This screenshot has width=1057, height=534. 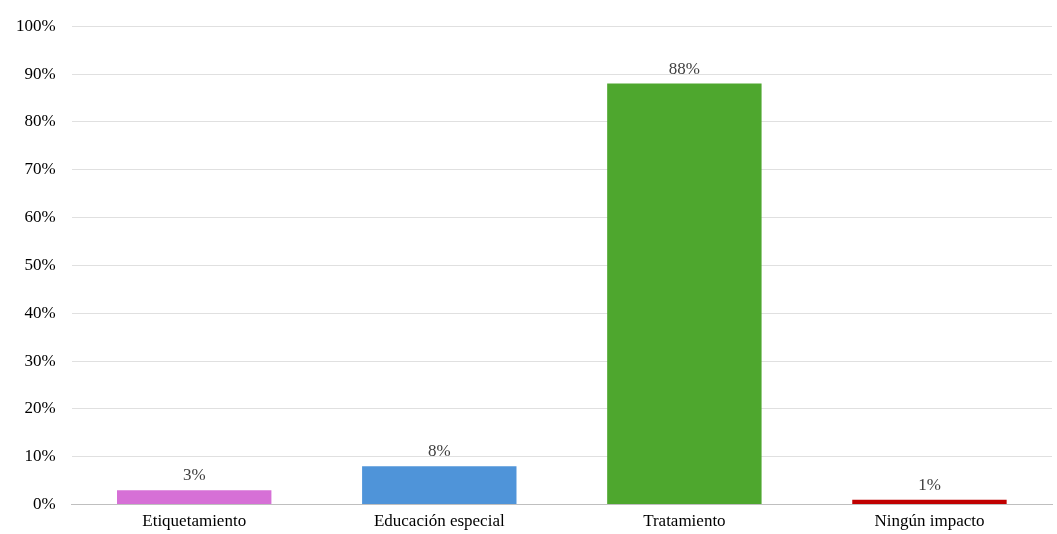 What do you see at coordinates (40, 312) in the screenshot?
I see `y-tick-label: 40%` at bounding box center [40, 312].